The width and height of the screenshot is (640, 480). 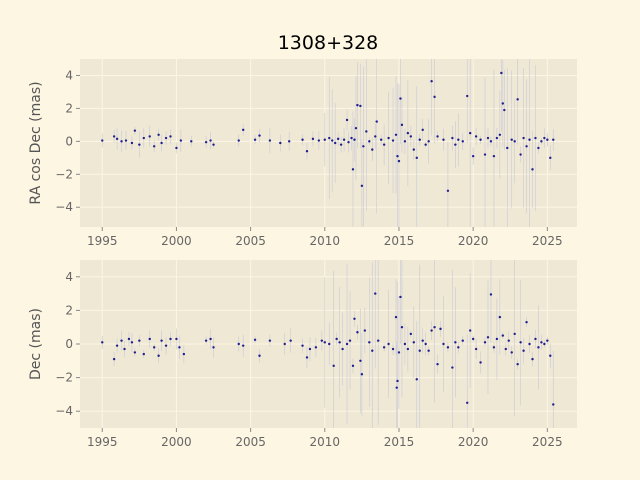 What do you see at coordinates (64, 411) in the screenshot?
I see `y-tick-label: −4` at bounding box center [64, 411].